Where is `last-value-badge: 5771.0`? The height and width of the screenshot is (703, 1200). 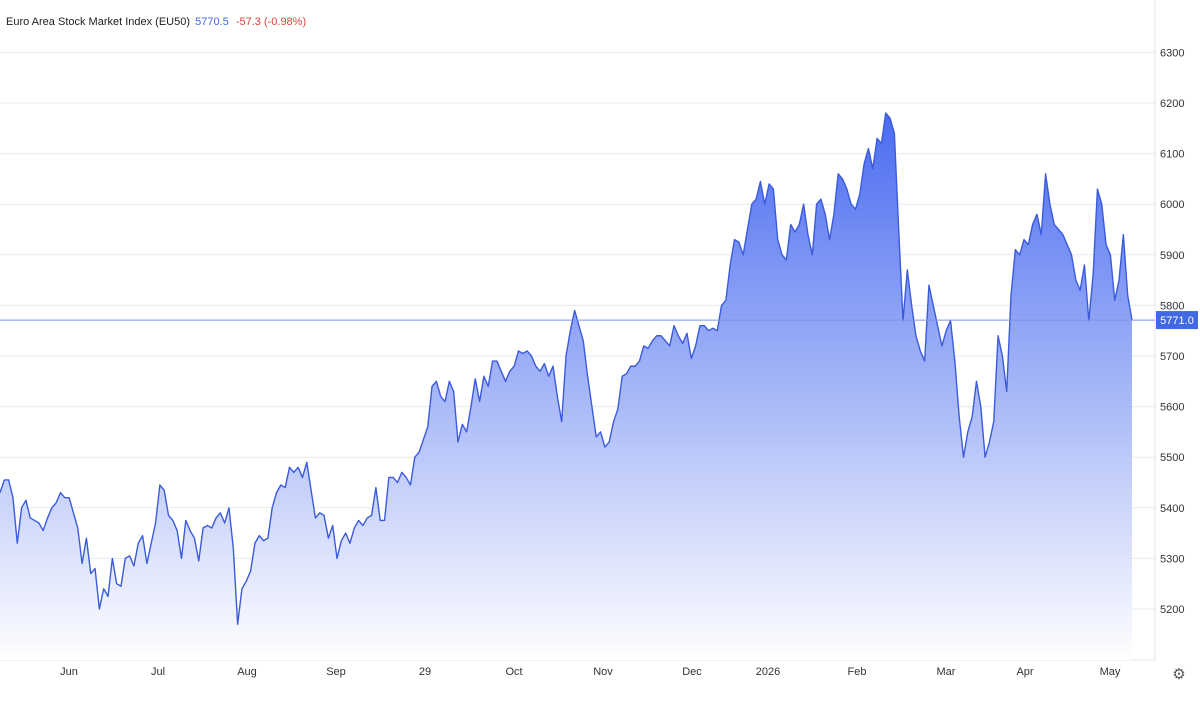
last-value-badge: 5771.0 is located at coordinates (1177, 320).